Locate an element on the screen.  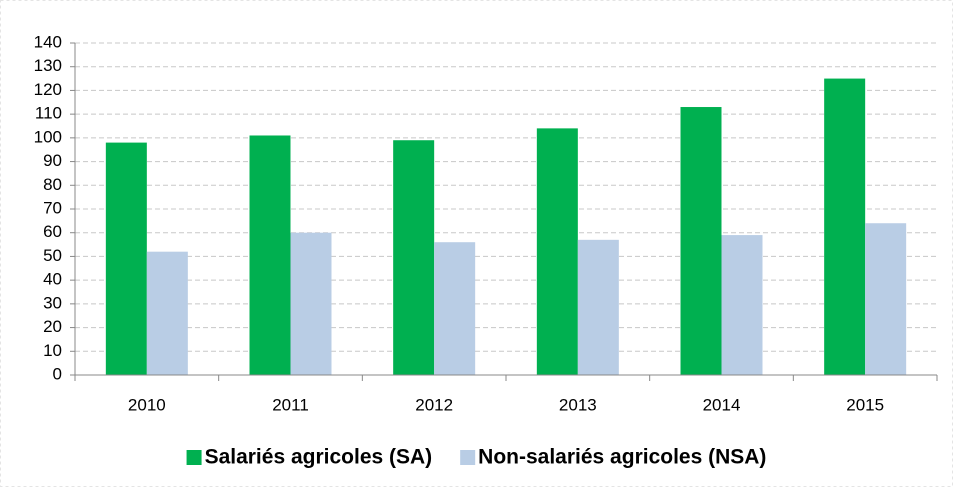
x-tick-label: 2015 is located at coordinates (865, 404).